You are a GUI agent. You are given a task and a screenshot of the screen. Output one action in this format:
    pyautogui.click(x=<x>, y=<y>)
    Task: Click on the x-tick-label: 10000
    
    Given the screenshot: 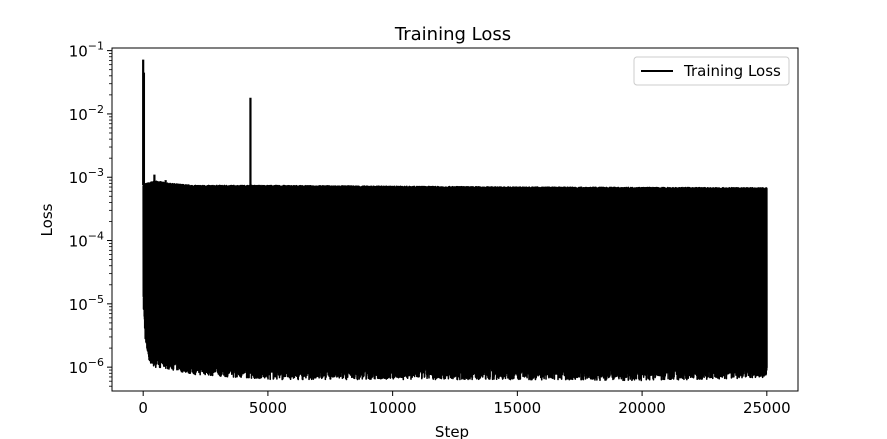 What is the action you would take?
    pyautogui.click(x=393, y=408)
    